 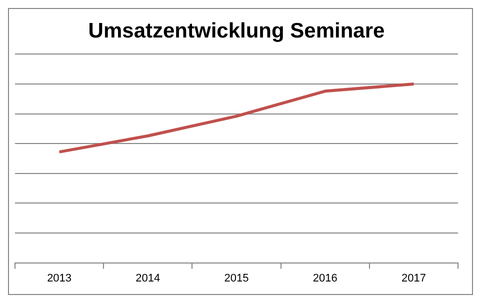 I want to click on x-tick-label: 2013, so click(x=59, y=278).